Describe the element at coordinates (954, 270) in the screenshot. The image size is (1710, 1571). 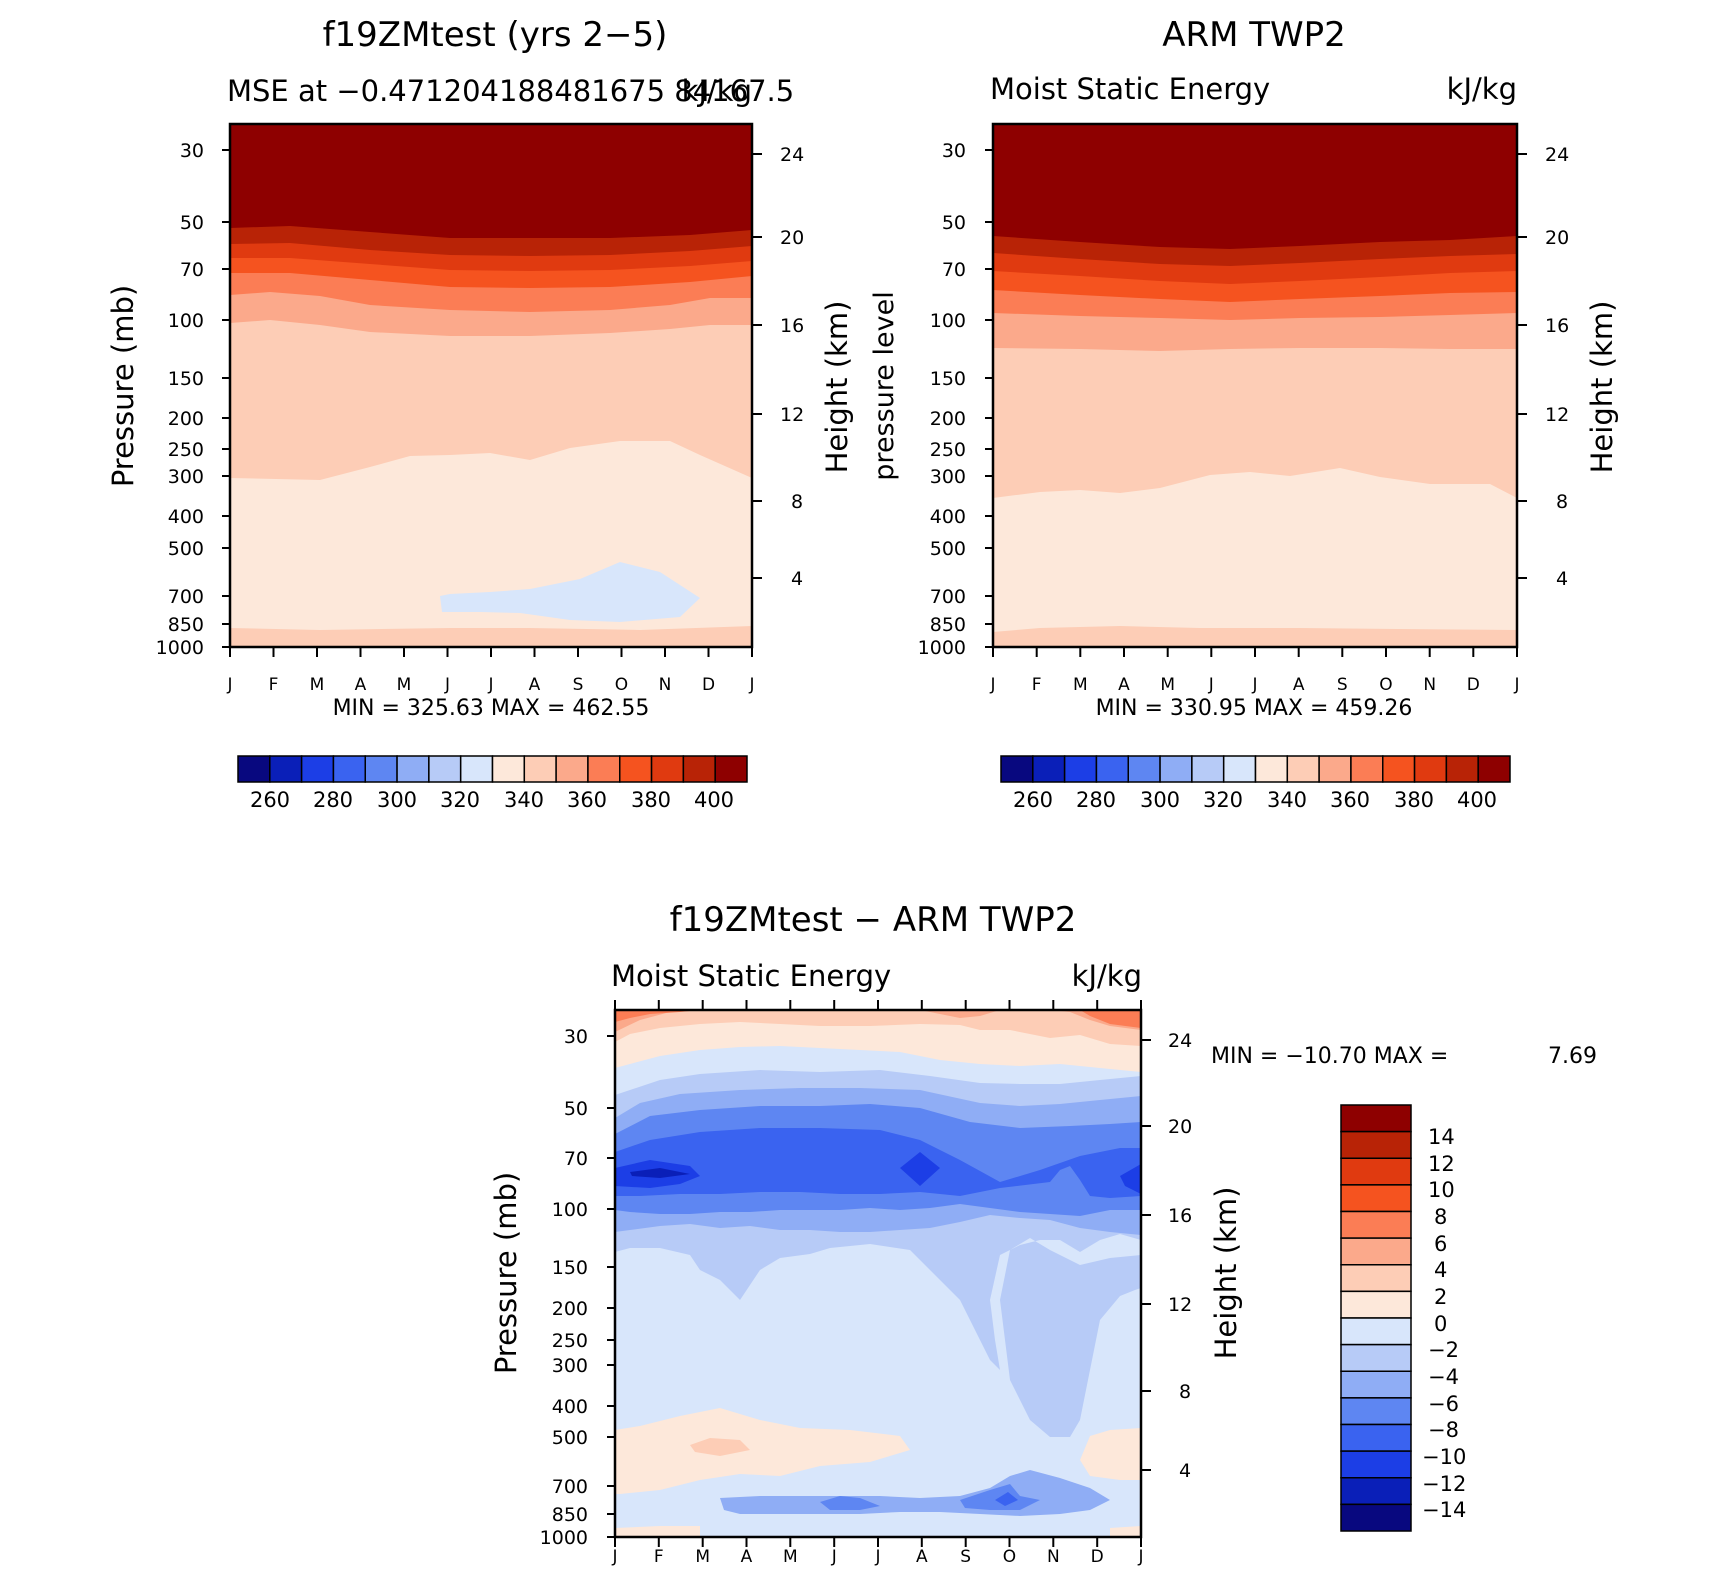
I see `panel2-ytick: 70` at that location.